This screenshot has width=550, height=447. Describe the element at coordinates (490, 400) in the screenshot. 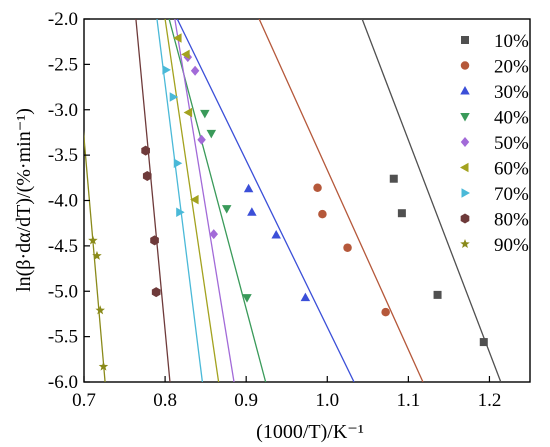

I see `x-tick-label: 1.2` at that location.